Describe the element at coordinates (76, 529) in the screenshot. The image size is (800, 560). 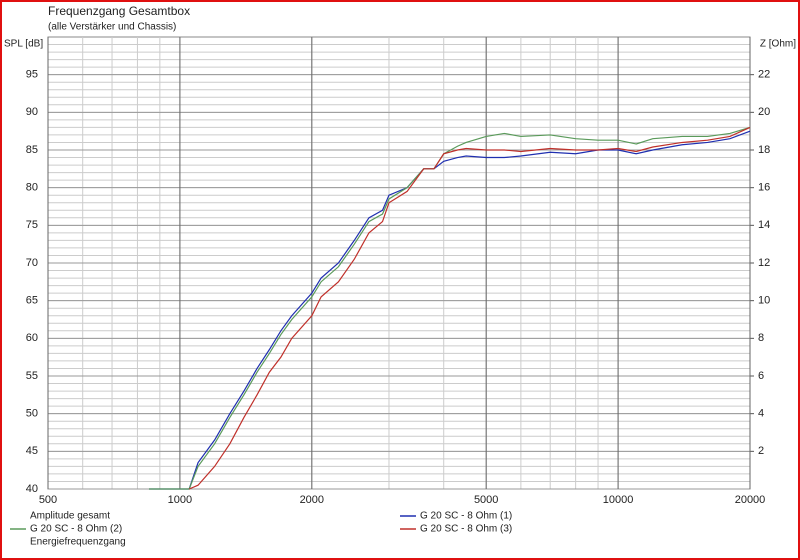
I see `legend-label: G 20 SC - 8 Ohm (2)` at that location.